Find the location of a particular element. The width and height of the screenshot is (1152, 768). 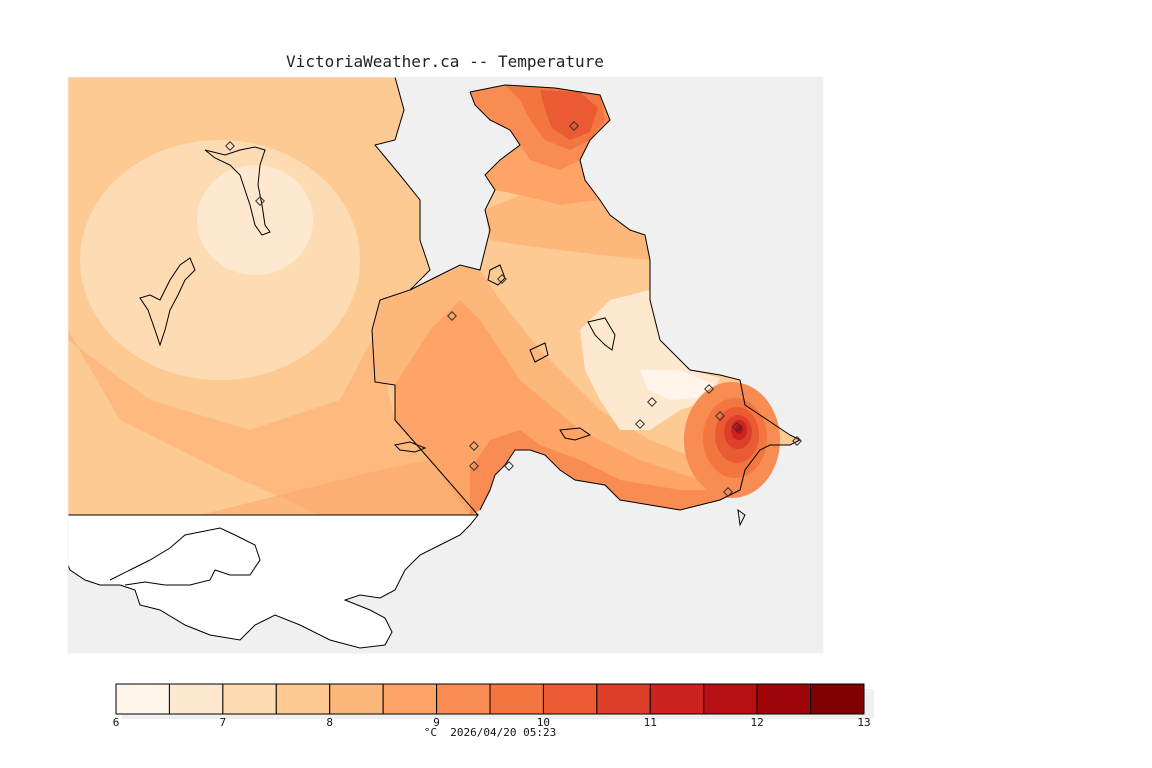

coast-peninsula-bay is located at coordinates (496, 275).